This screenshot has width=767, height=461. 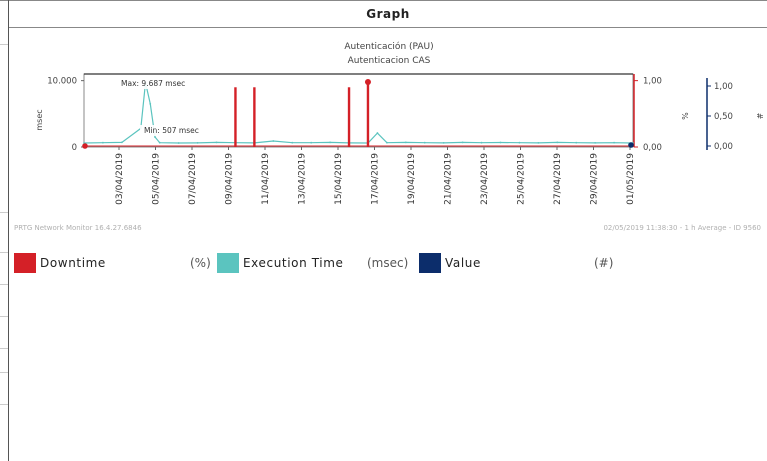 I want to click on x-axis-tick-label-13: 29/04/2019, so click(x=595, y=179).